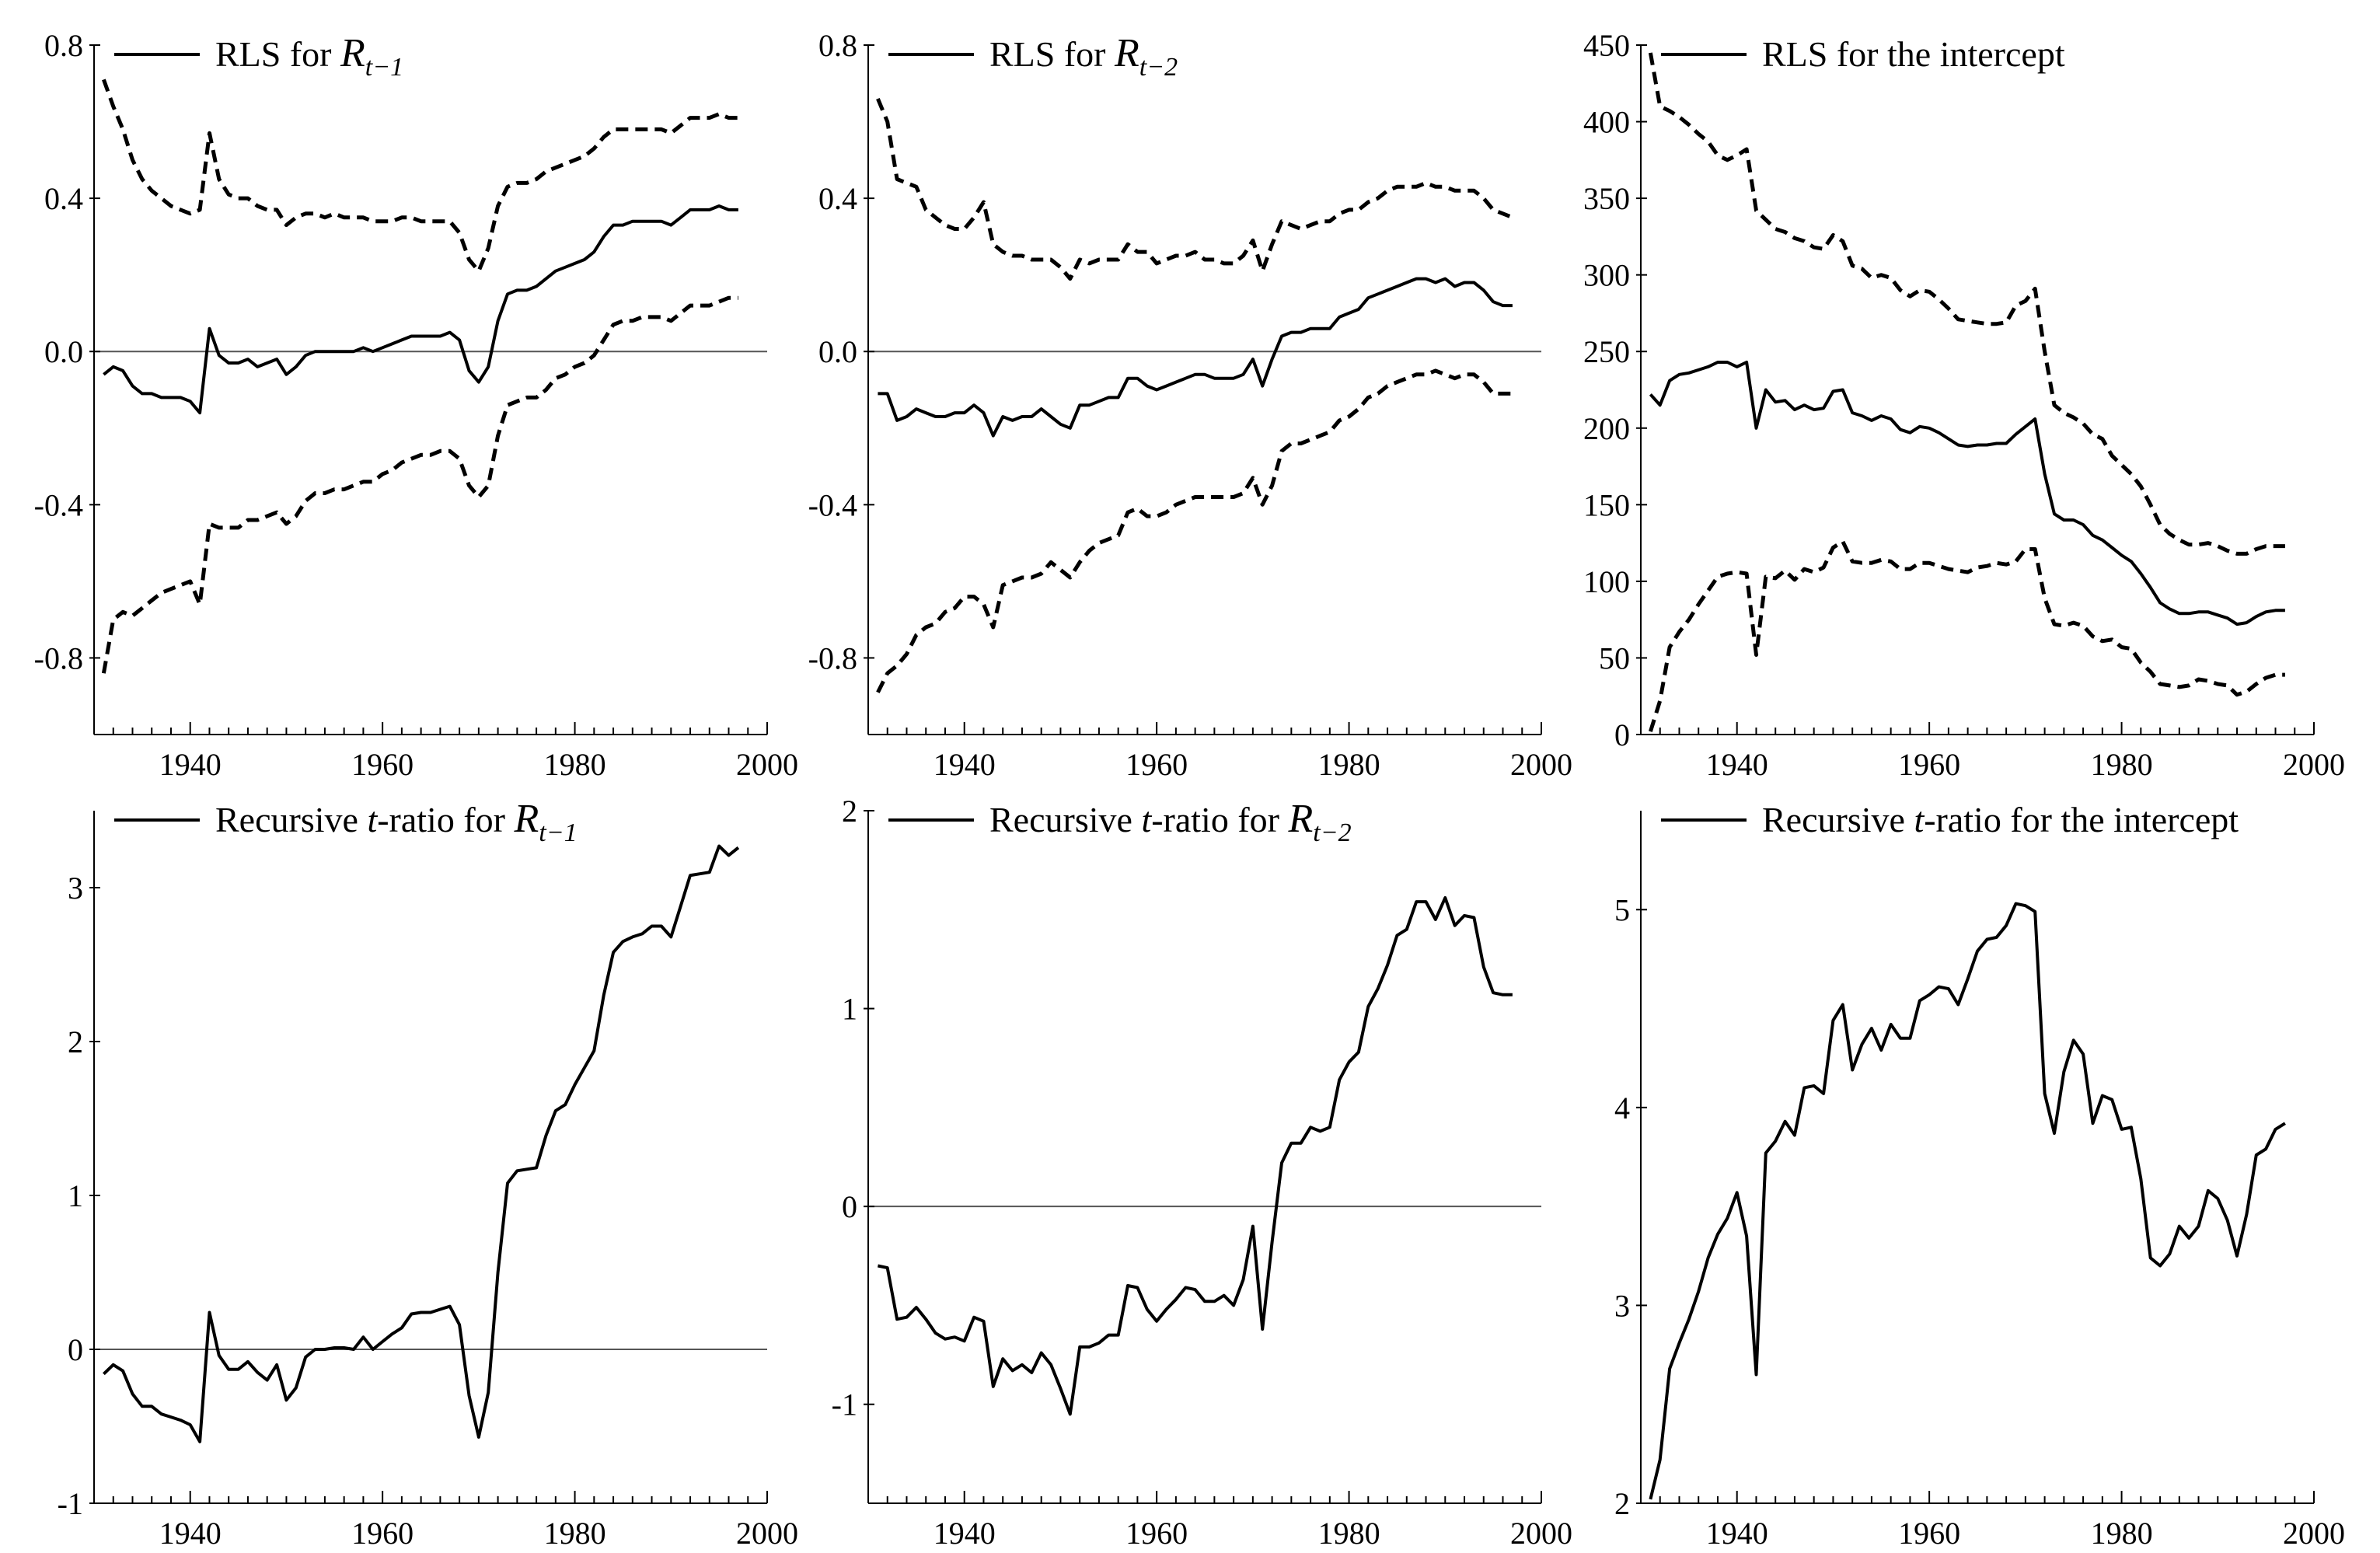  Describe the element at coordinates (1083, 56) in the screenshot. I see `legend-label: RLS for Rt−2` at that location.